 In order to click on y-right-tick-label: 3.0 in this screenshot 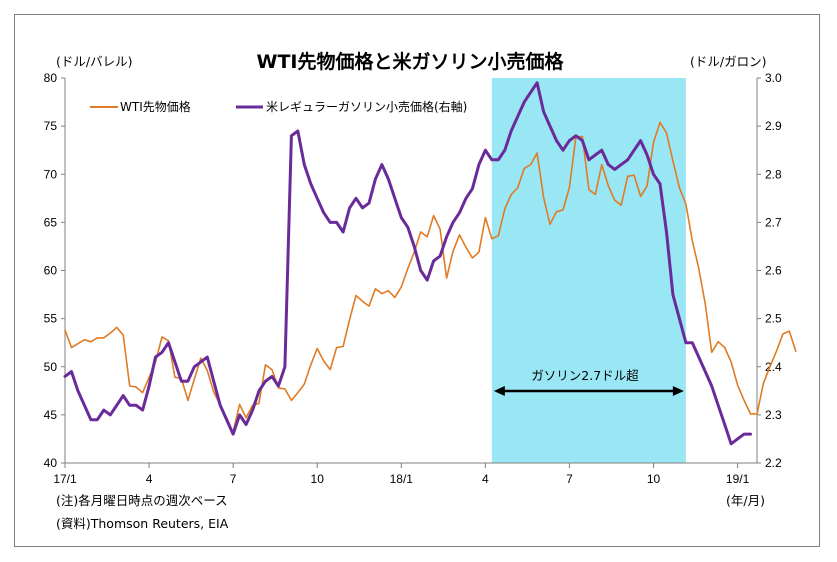, I will do `click(773, 78)`.